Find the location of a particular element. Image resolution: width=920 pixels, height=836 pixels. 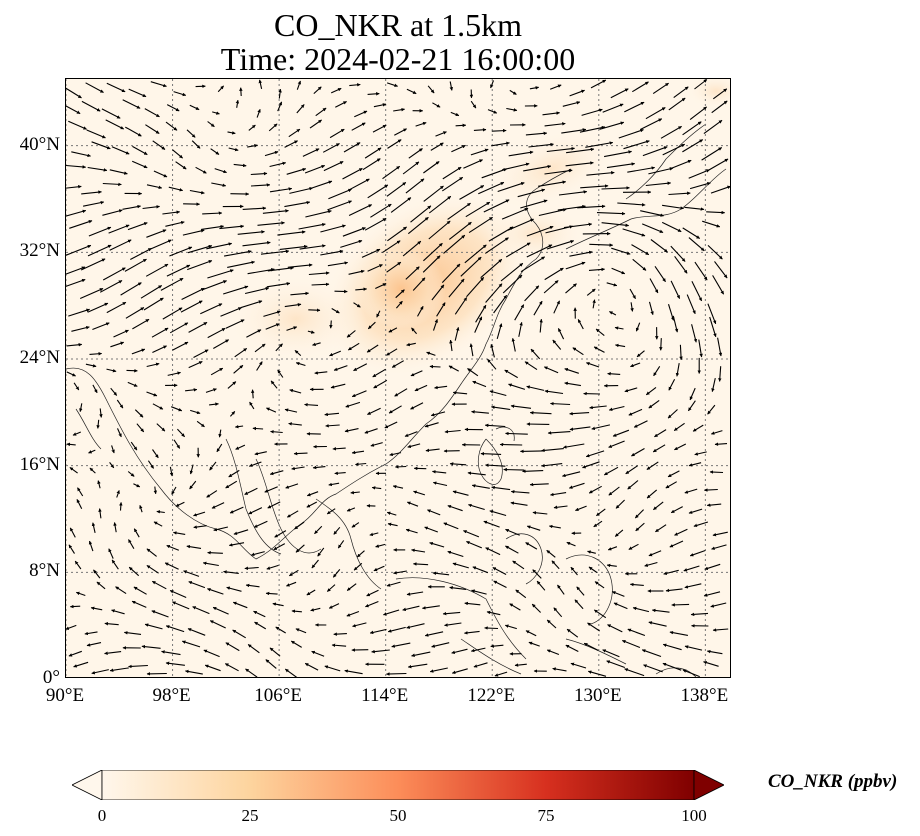

lat-tick-label: 16°N is located at coordinates (39, 464).